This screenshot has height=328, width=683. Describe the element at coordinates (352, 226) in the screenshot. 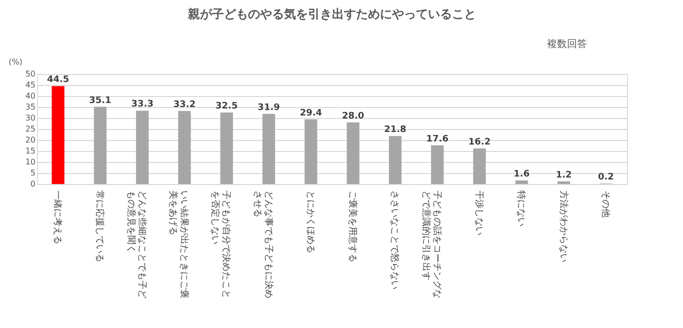

I see `x-tick-label: ご褒美を用意する` at that location.